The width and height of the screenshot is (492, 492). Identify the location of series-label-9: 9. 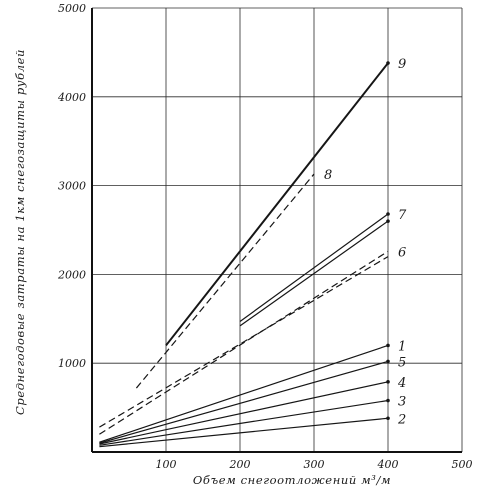
(402, 64).